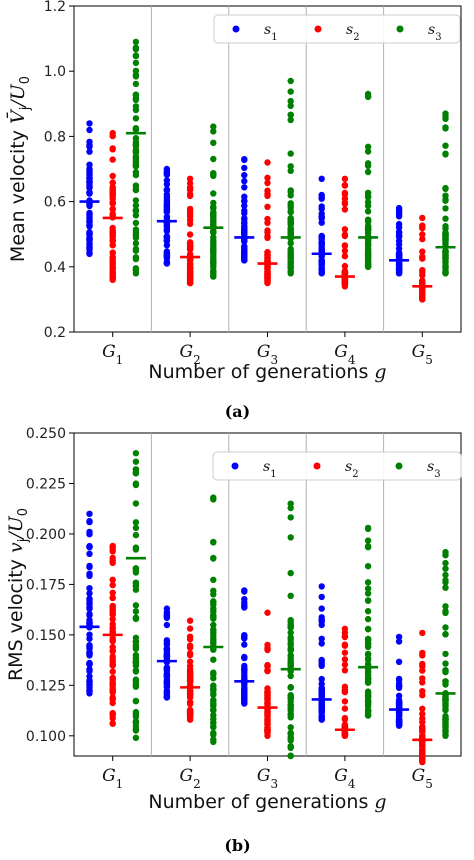  I want to click on legend-marker, so click(236, 29).